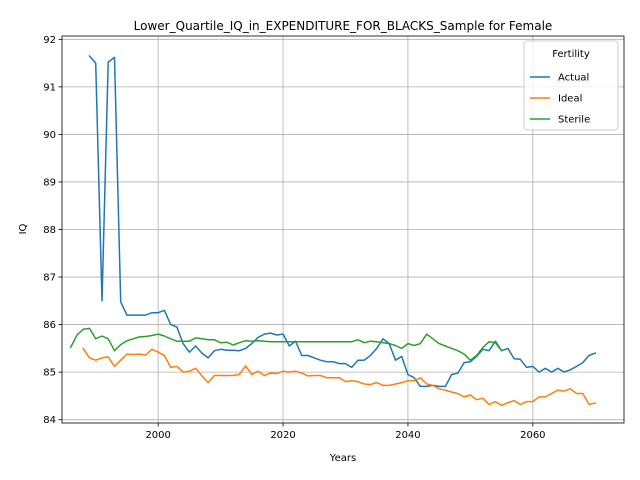  I want to click on x-tick-label: 2060, so click(532, 435).